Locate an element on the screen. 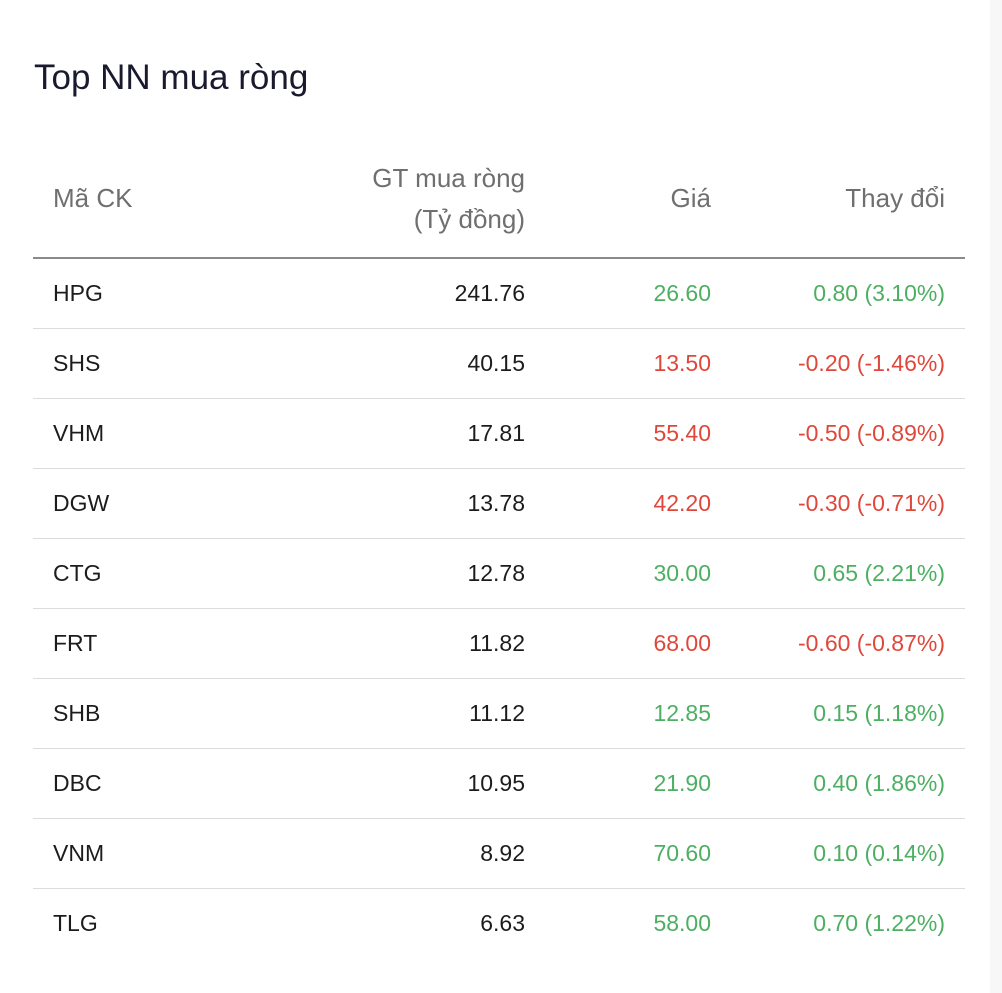 The image size is (1002, 993). cell-price: 12.85 is located at coordinates (618, 713).